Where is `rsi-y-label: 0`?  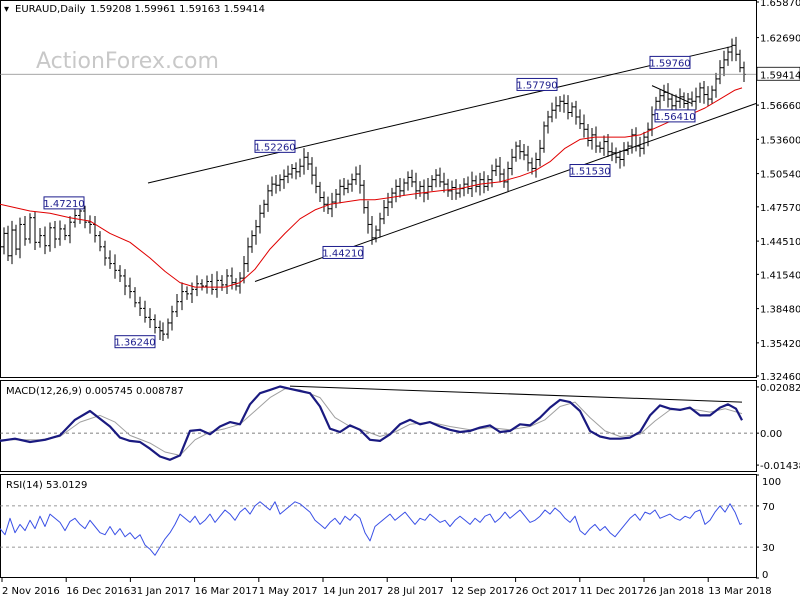
rsi-y-label: 0 is located at coordinates (765, 575).